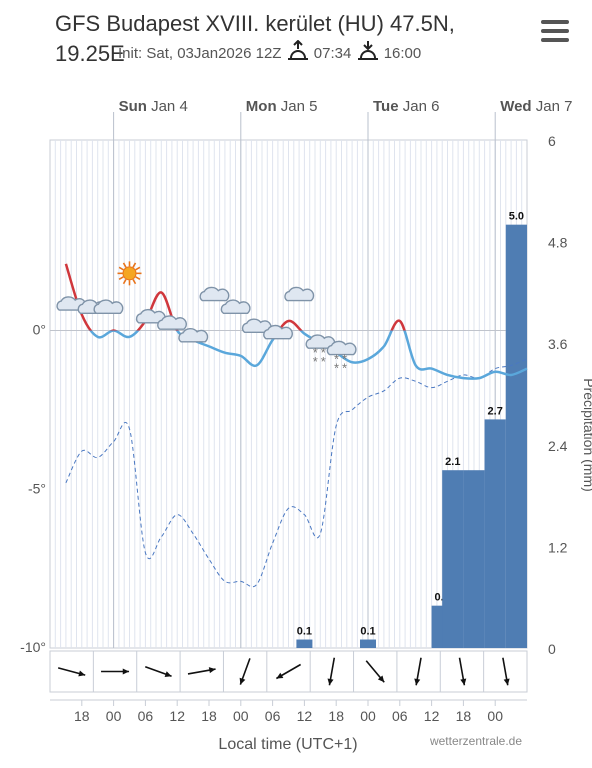  I want to click on wind-row, so click(288, 671).